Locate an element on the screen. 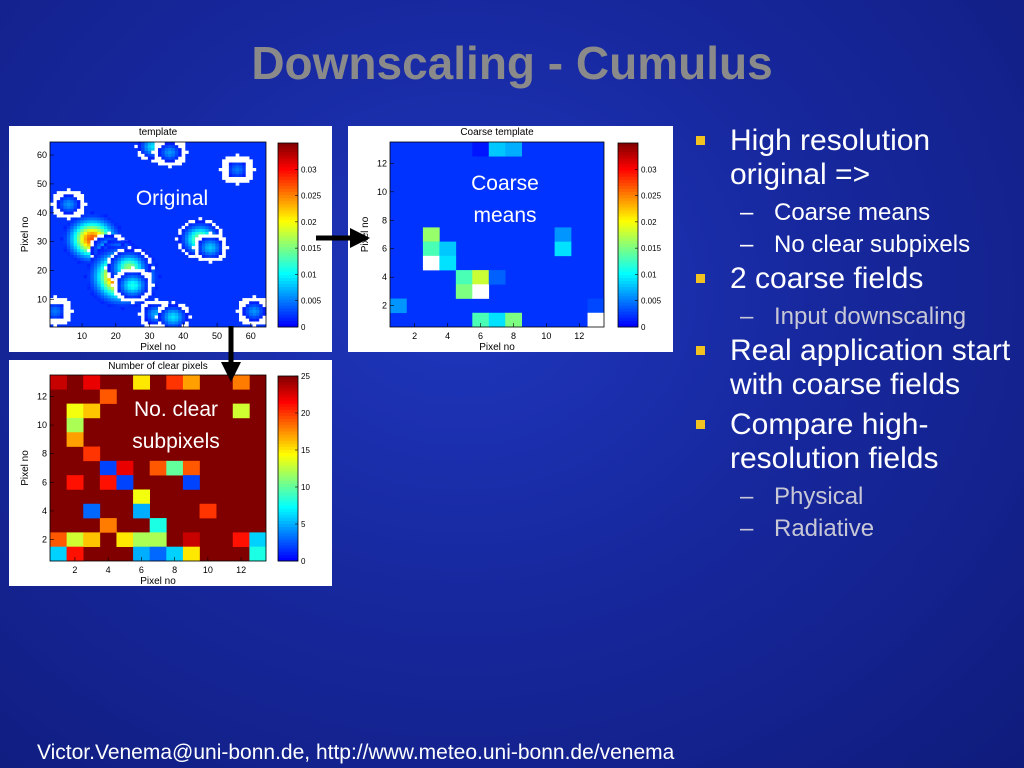 The image size is (1024, 768). y-tick-label: 4 is located at coordinates (384, 277).